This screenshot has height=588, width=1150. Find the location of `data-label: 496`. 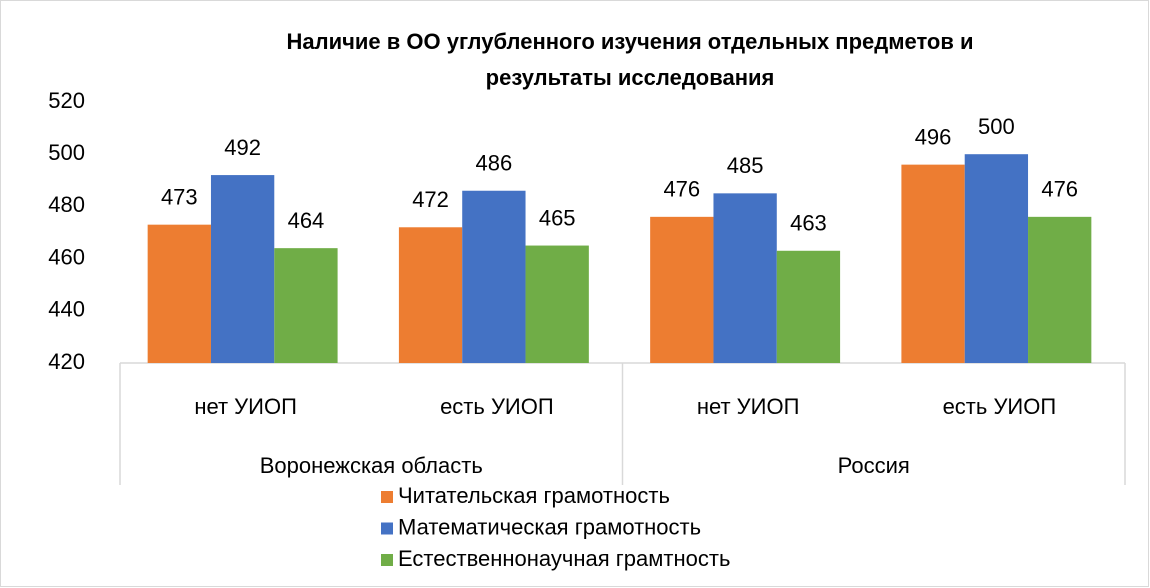

data-label: 496 is located at coordinates (933, 136).